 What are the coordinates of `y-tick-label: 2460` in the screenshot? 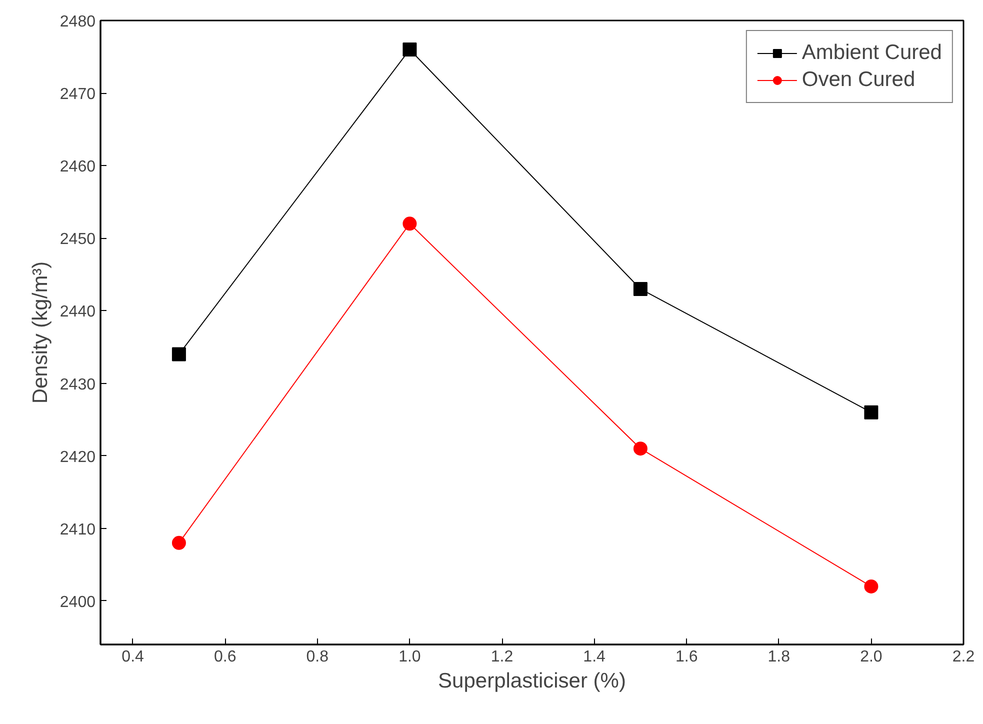 It's located at (78, 167).